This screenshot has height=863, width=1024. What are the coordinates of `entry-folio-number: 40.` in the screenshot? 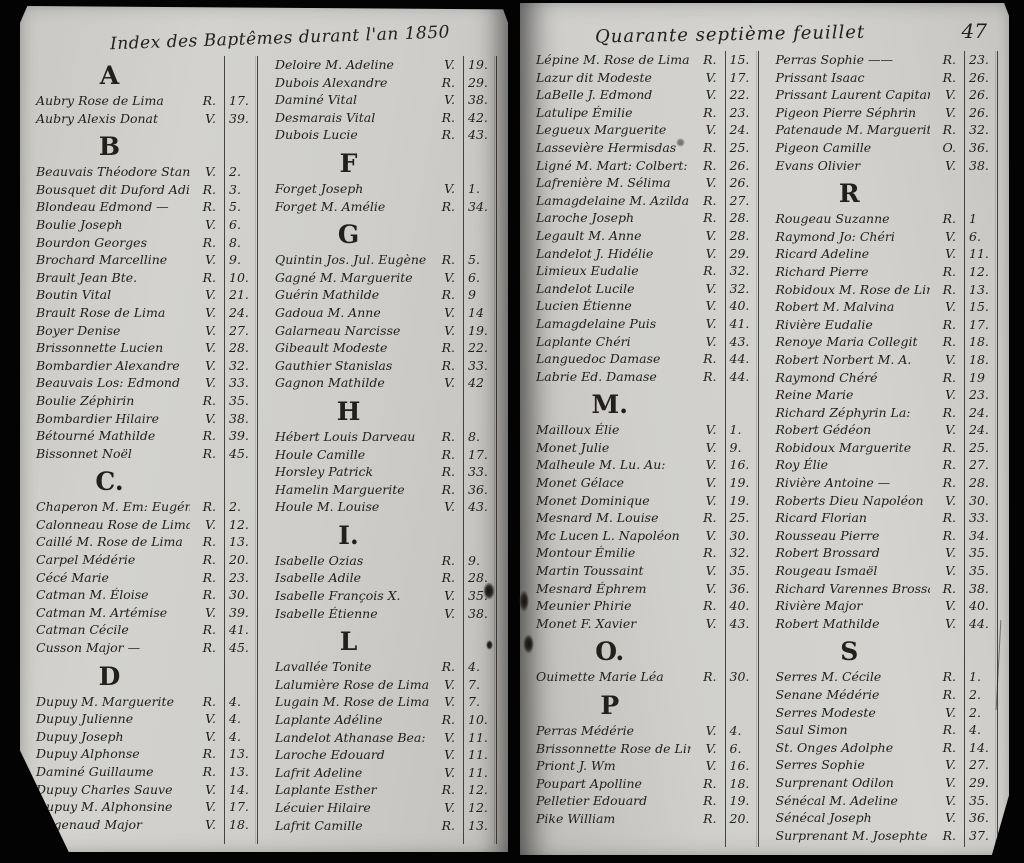 It's located at (979, 606).